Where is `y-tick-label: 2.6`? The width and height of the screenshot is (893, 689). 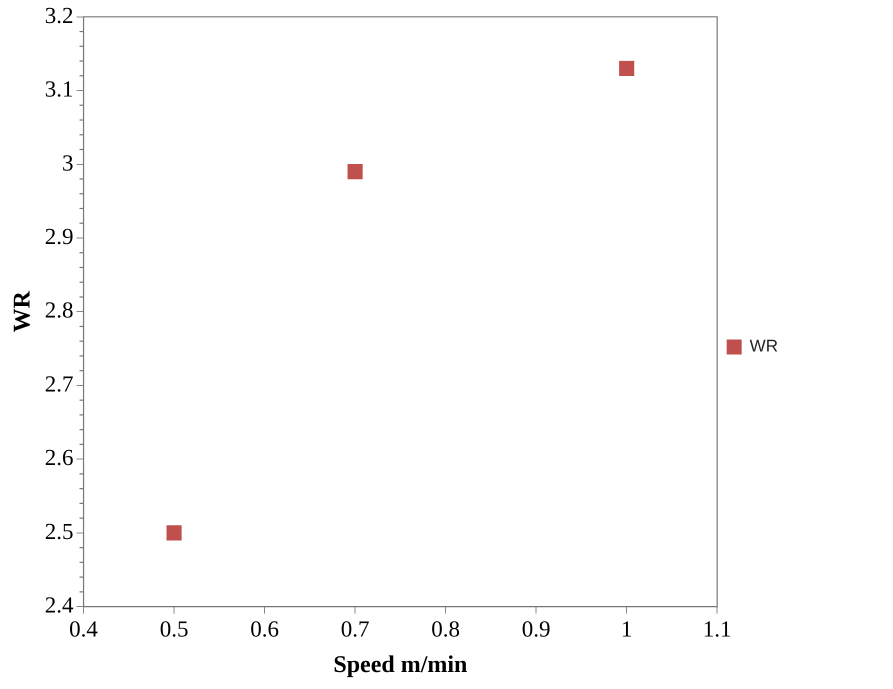
y-tick-label: 2.6 is located at coordinates (59, 457).